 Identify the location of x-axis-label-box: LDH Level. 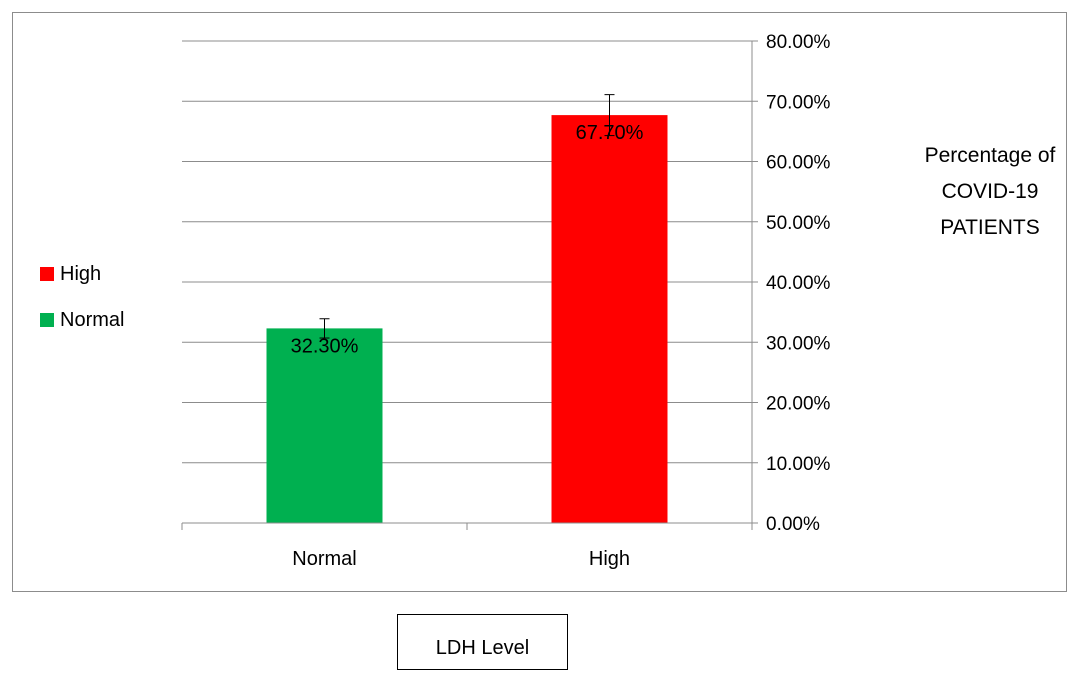
(482, 642).